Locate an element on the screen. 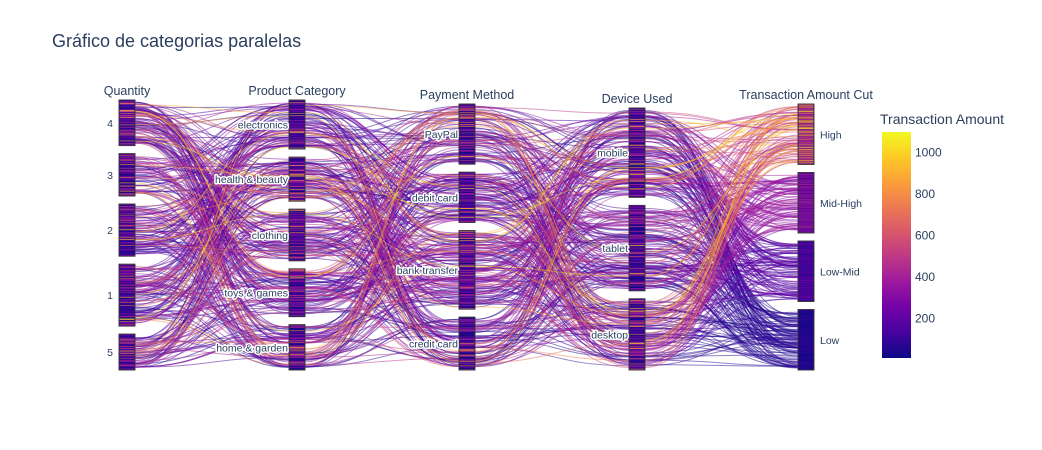 Image resolution: width=1042 pixels, height=450 pixels. dimension-title: Quantity is located at coordinates (127, 91).